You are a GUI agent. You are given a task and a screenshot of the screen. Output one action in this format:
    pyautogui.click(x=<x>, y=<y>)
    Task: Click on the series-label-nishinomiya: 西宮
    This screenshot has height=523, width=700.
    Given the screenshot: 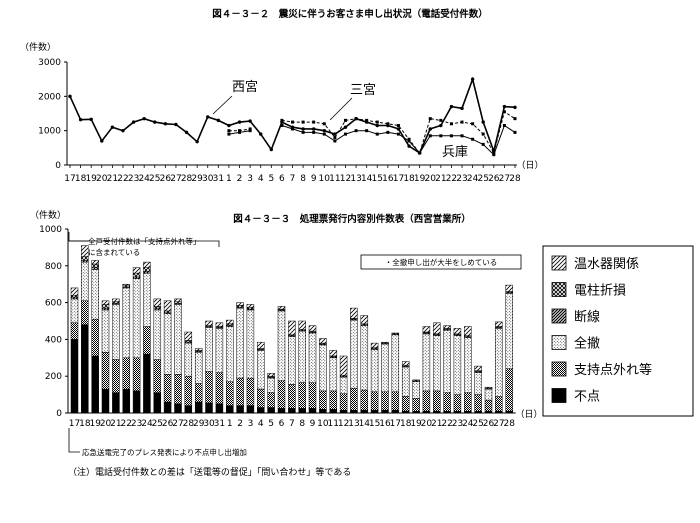 What is the action you would take?
    pyautogui.click(x=245, y=87)
    